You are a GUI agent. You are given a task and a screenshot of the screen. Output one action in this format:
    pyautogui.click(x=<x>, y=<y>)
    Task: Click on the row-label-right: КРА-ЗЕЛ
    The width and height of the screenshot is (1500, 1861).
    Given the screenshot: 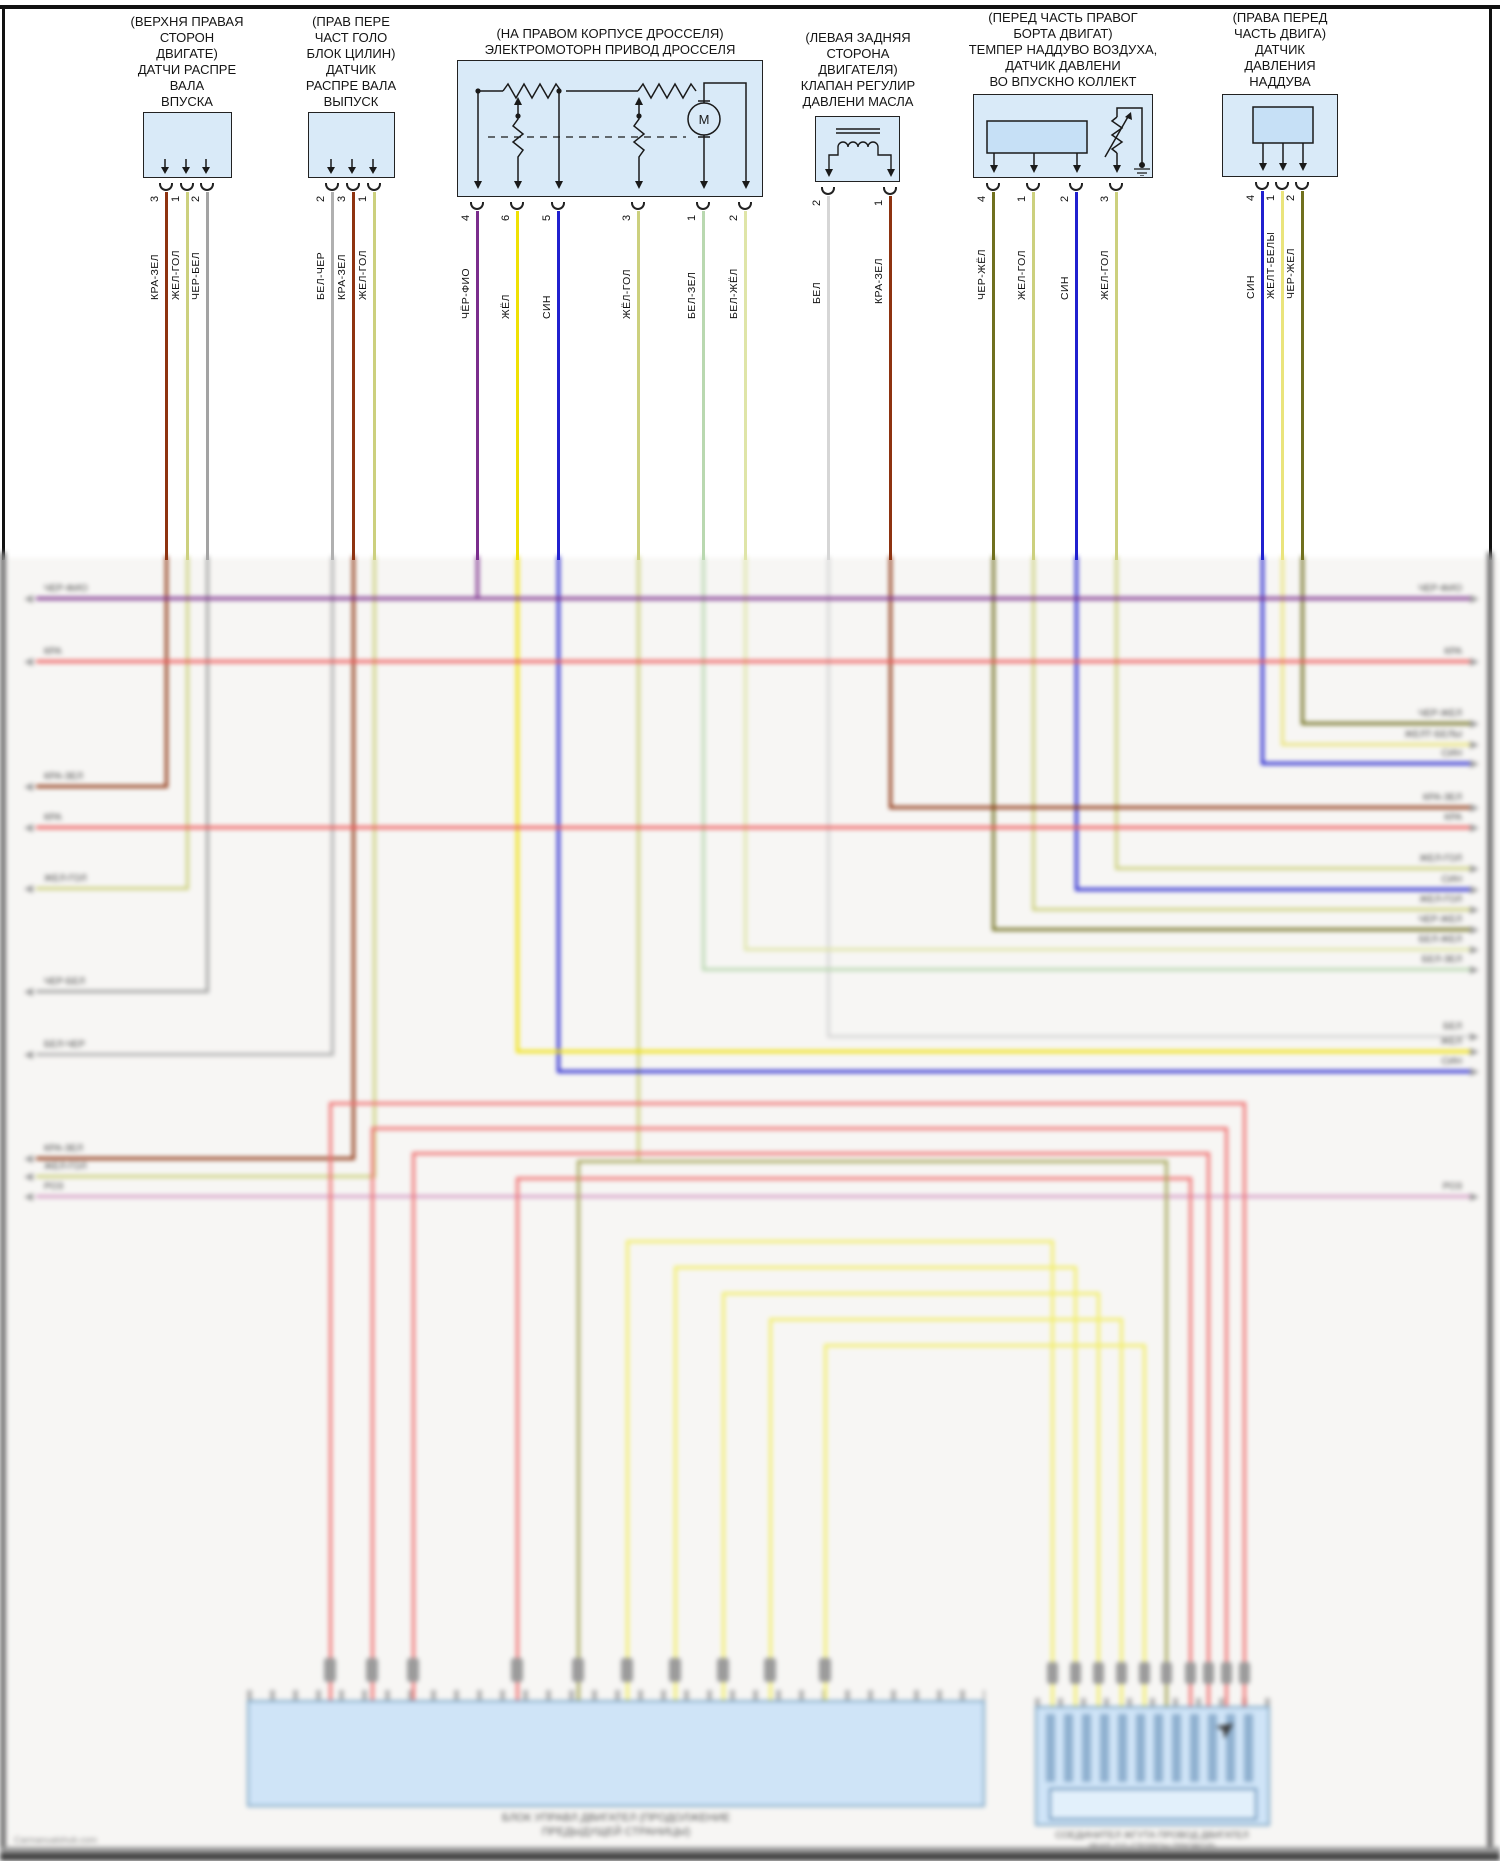 What is the action you would take?
    pyautogui.click(x=1442, y=797)
    